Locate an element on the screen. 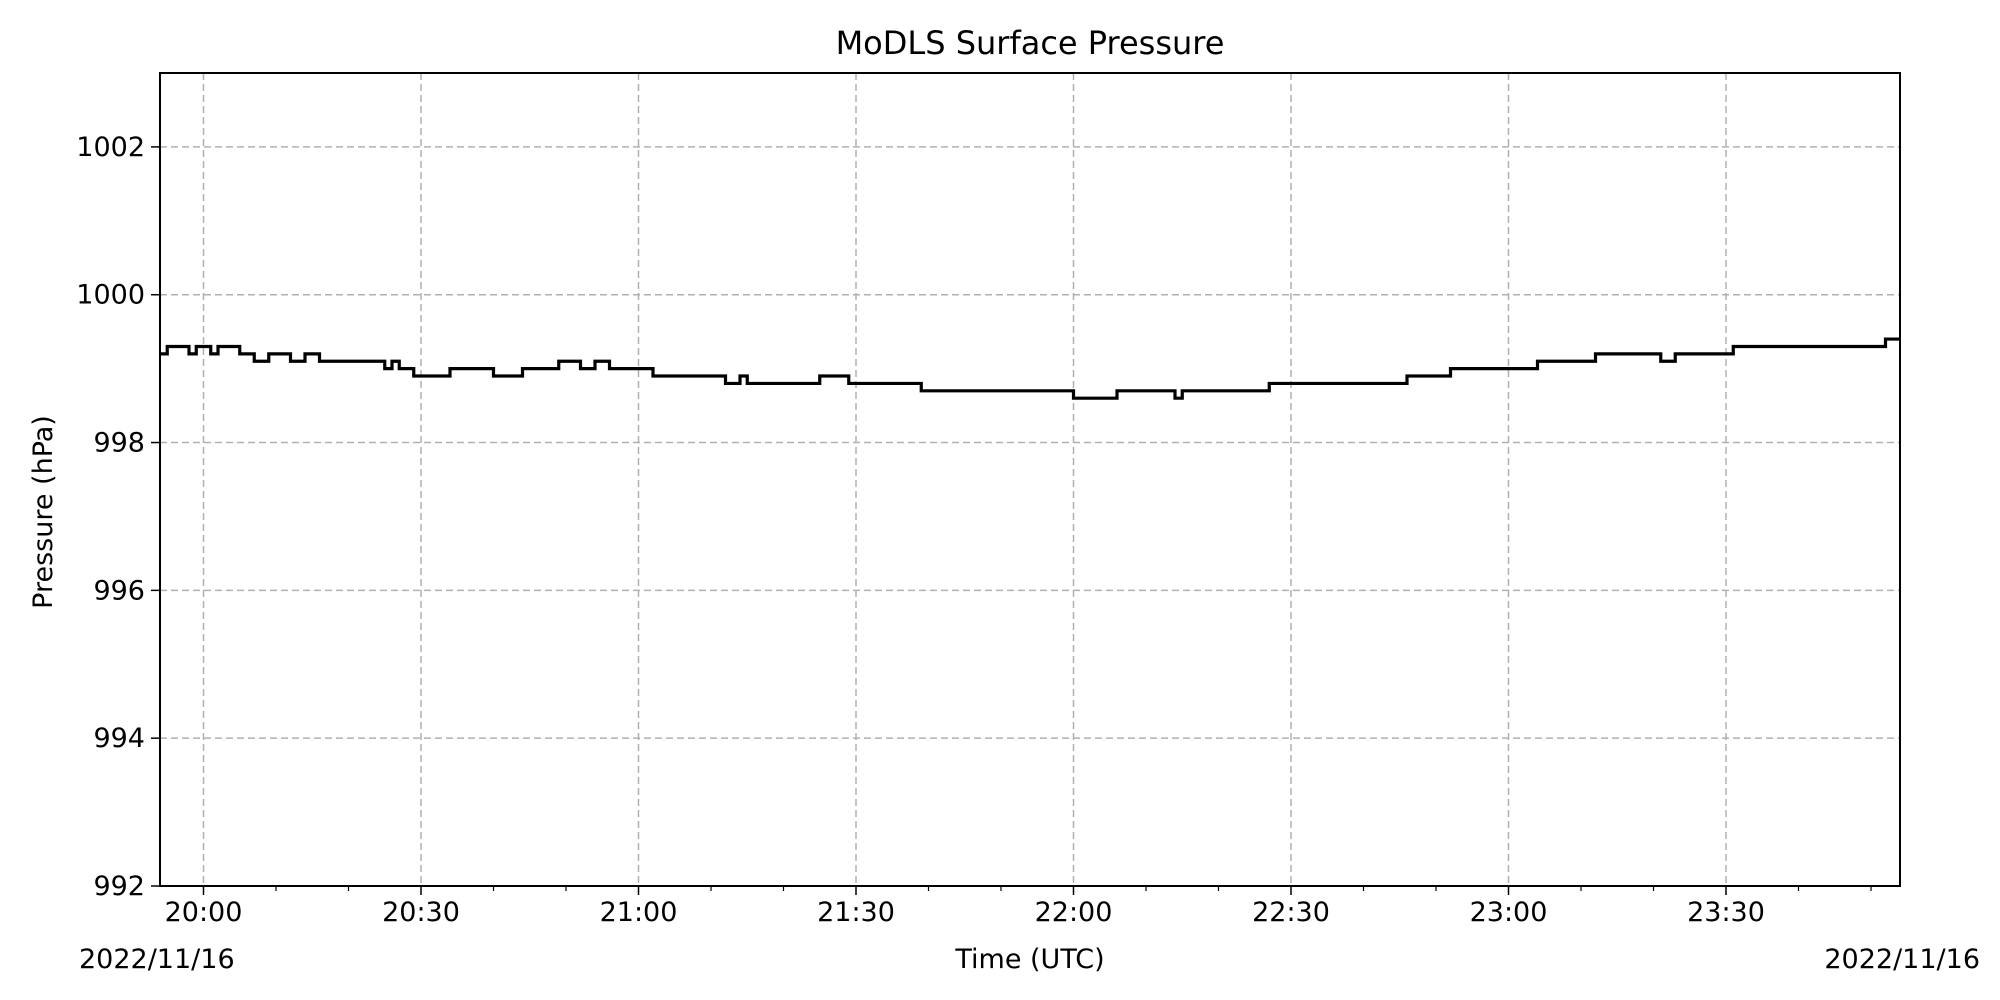 Image resolution: width=2000 pixels, height=1000 pixels. x-tick-label: 21:00 is located at coordinates (639, 912).